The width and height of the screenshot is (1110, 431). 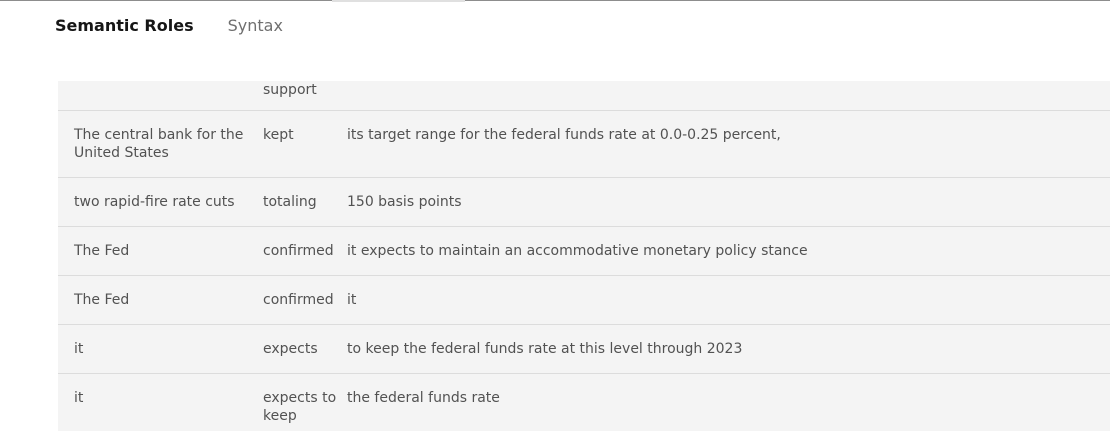 What do you see at coordinates (255, 25) in the screenshot?
I see `tab-syntax: Syntax` at bounding box center [255, 25].